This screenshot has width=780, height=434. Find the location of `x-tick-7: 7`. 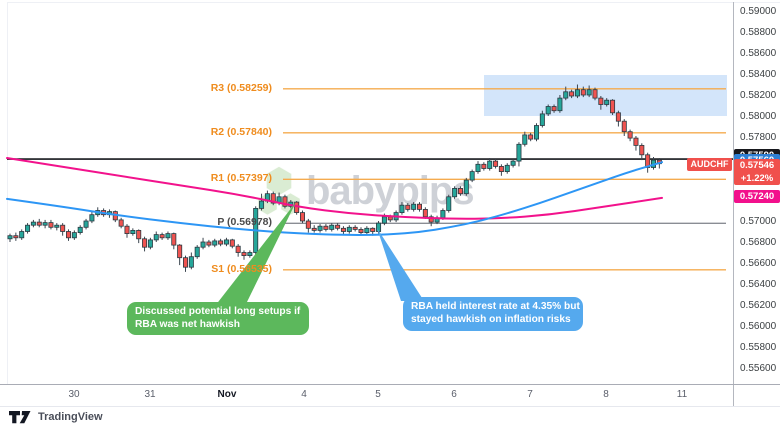

x-tick-7: 7 is located at coordinates (530, 394).